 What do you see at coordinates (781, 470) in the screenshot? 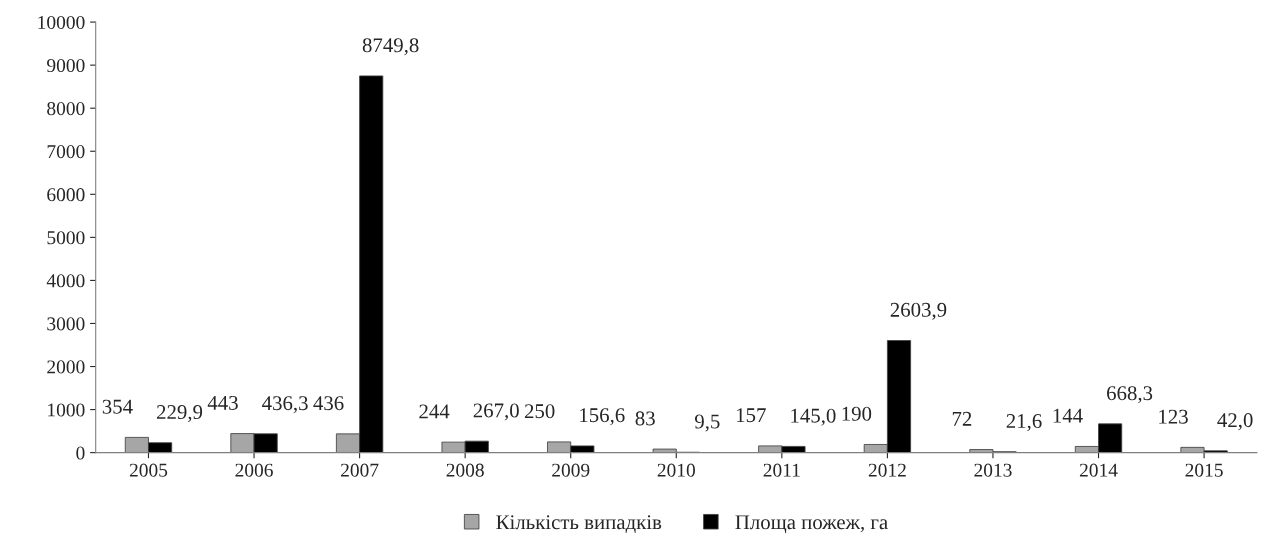
I see `x-tick-label: 2011` at bounding box center [781, 470].